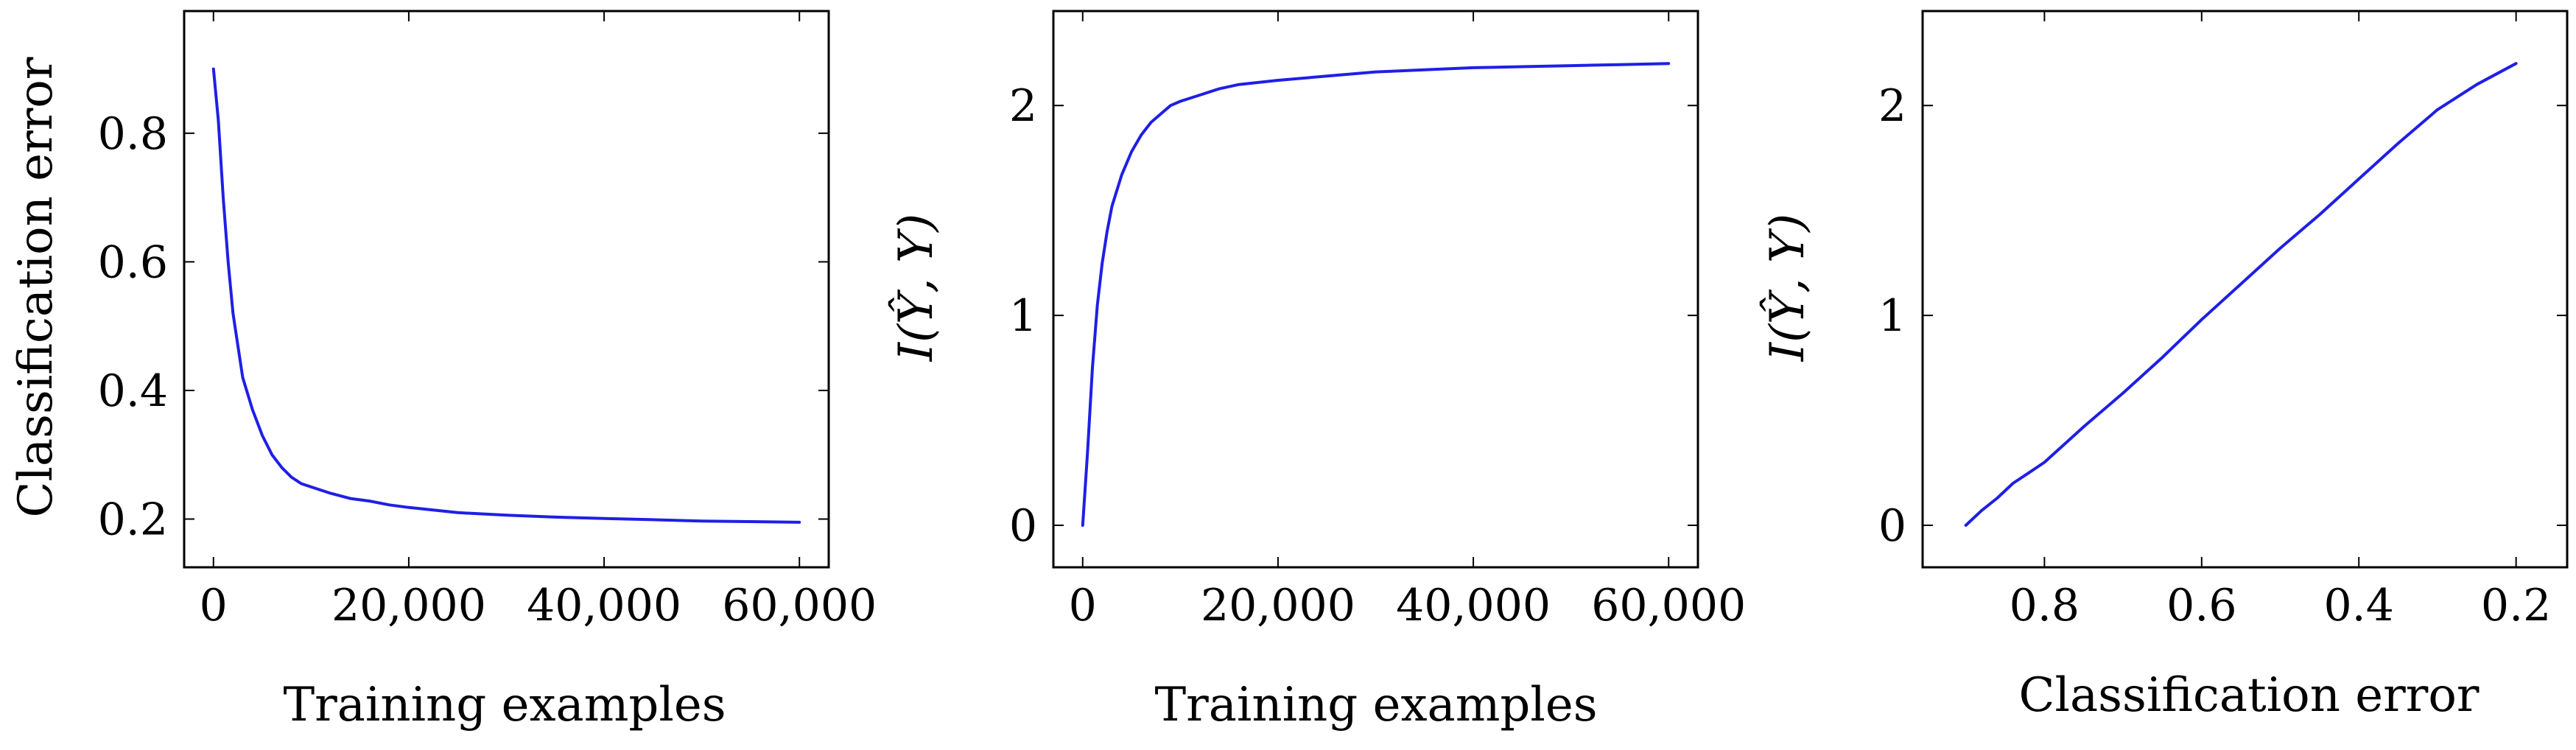  Describe the element at coordinates (2516, 605) in the screenshot. I see `x-tick-label: 0.2` at that location.